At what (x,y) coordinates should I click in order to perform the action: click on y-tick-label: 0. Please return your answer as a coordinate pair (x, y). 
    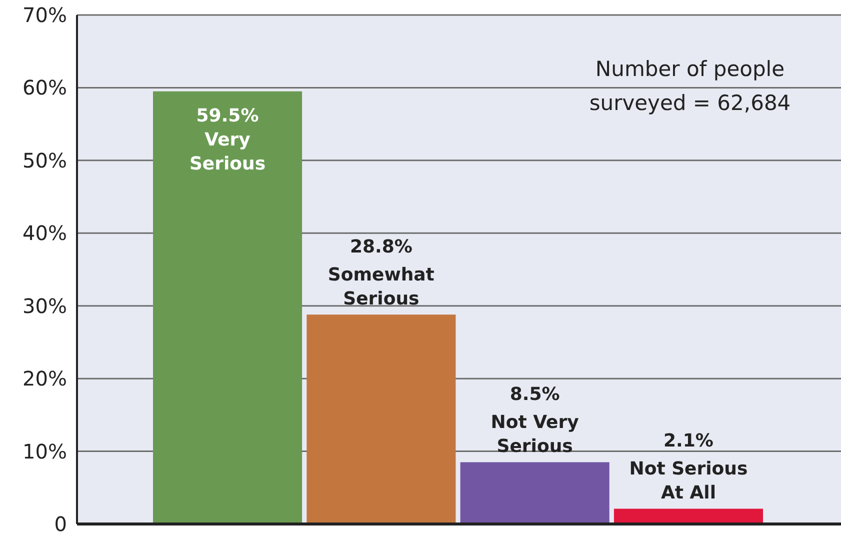
    Looking at the image, I should click on (60, 524).